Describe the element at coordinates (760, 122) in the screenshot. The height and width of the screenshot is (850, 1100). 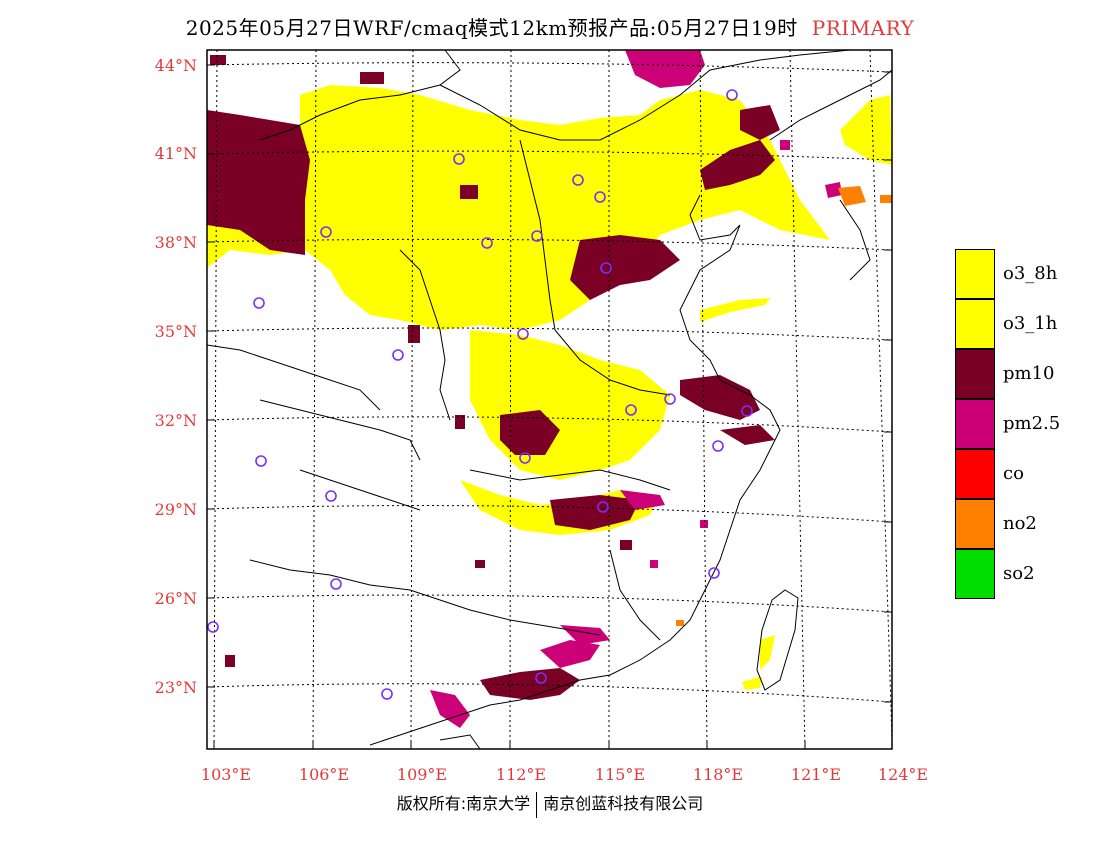
I see `pm10-field-inner-mongolia` at that location.